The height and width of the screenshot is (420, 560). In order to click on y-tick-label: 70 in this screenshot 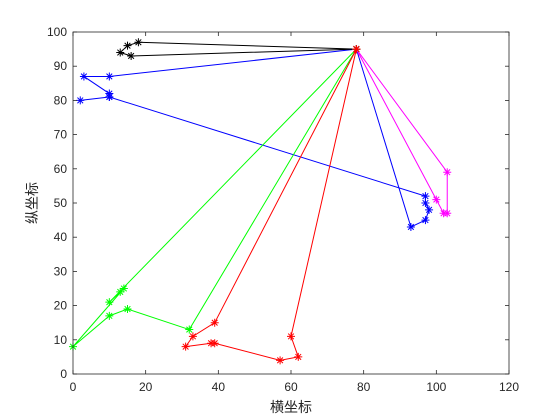, I will do `click(61, 135)`.